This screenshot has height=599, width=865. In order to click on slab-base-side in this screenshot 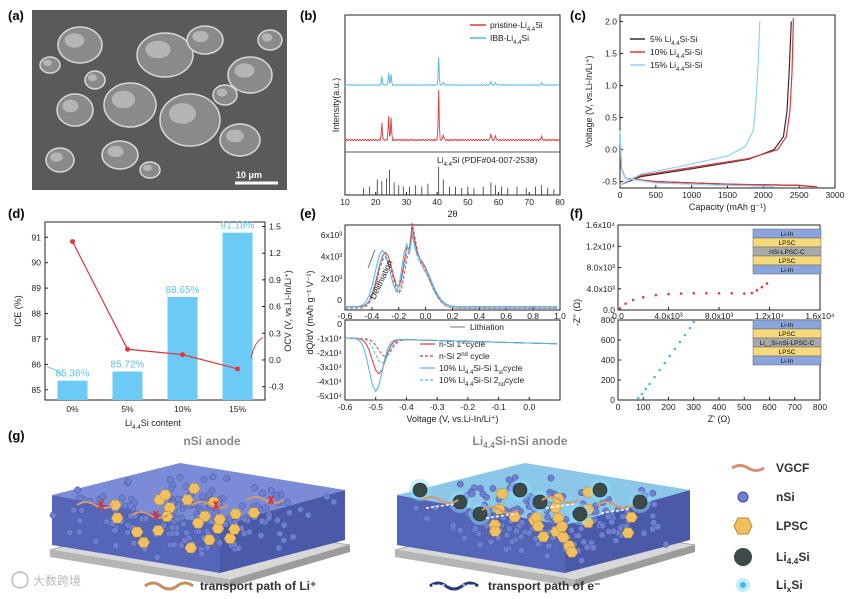, I will do `click(485, 568)`.